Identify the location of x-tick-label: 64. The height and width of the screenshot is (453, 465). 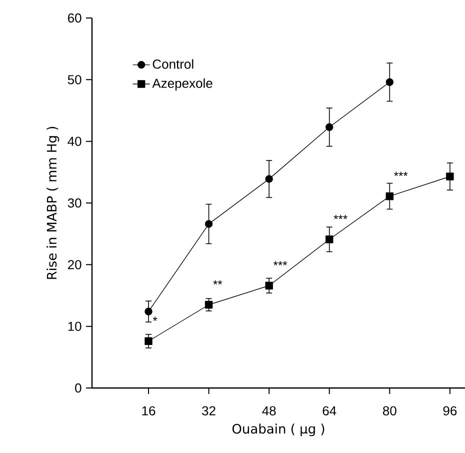
(329, 411).